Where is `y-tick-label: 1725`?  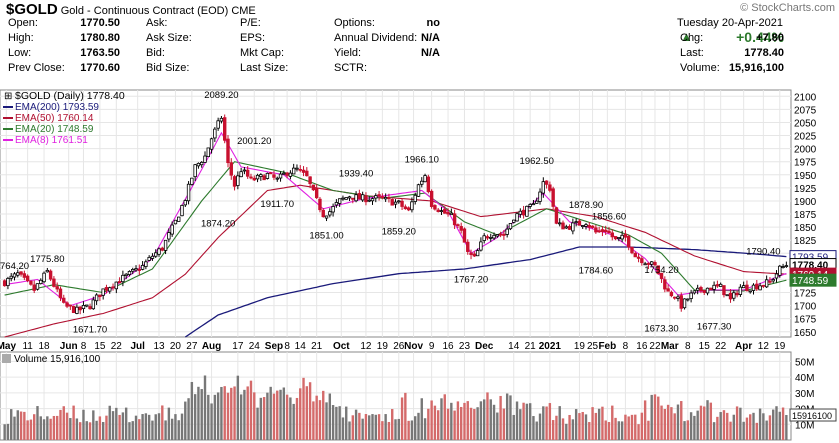
y-tick-label: 1725 is located at coordinates (805, 294).